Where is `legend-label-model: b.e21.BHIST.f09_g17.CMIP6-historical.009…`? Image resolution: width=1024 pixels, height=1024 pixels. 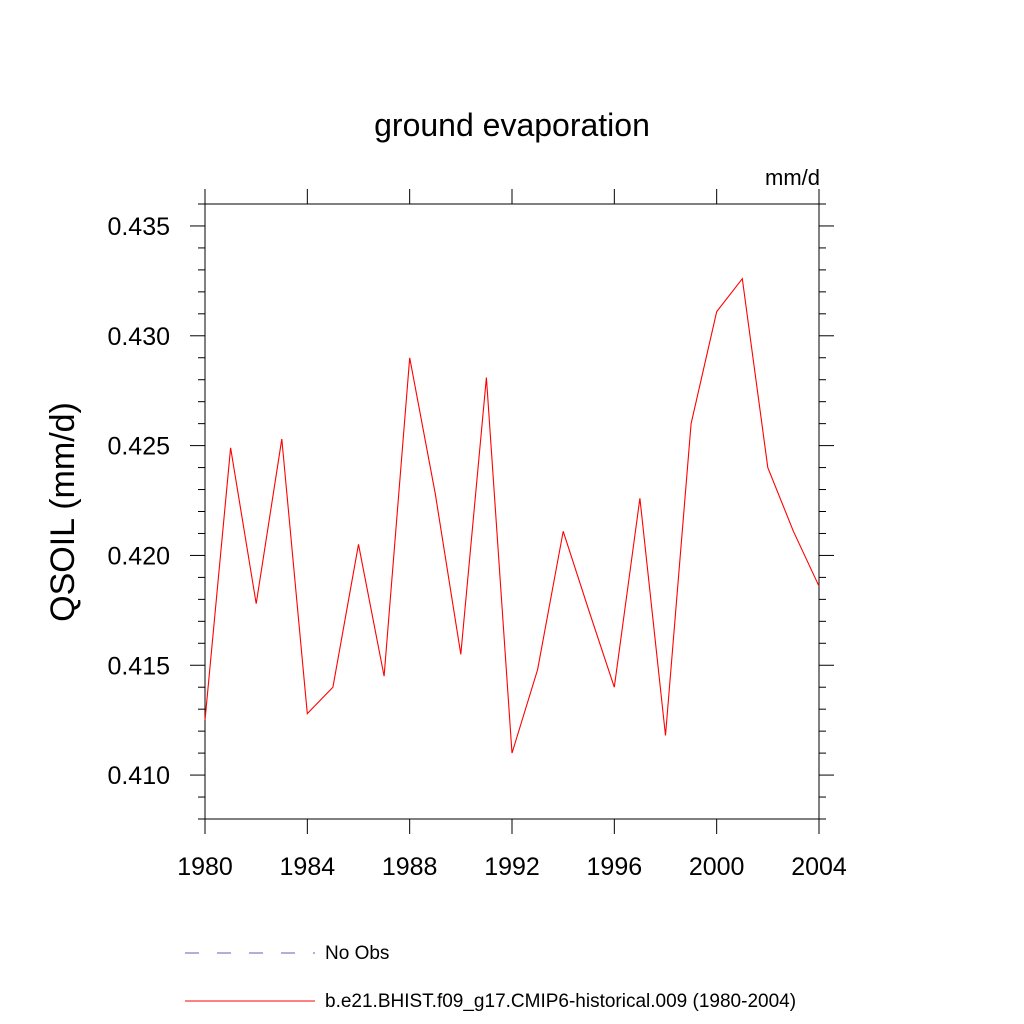
legend-label-model: b.e21.BHIST.f09_g17.CMIP6-historical.009… is located at coordinates (560, 1001).